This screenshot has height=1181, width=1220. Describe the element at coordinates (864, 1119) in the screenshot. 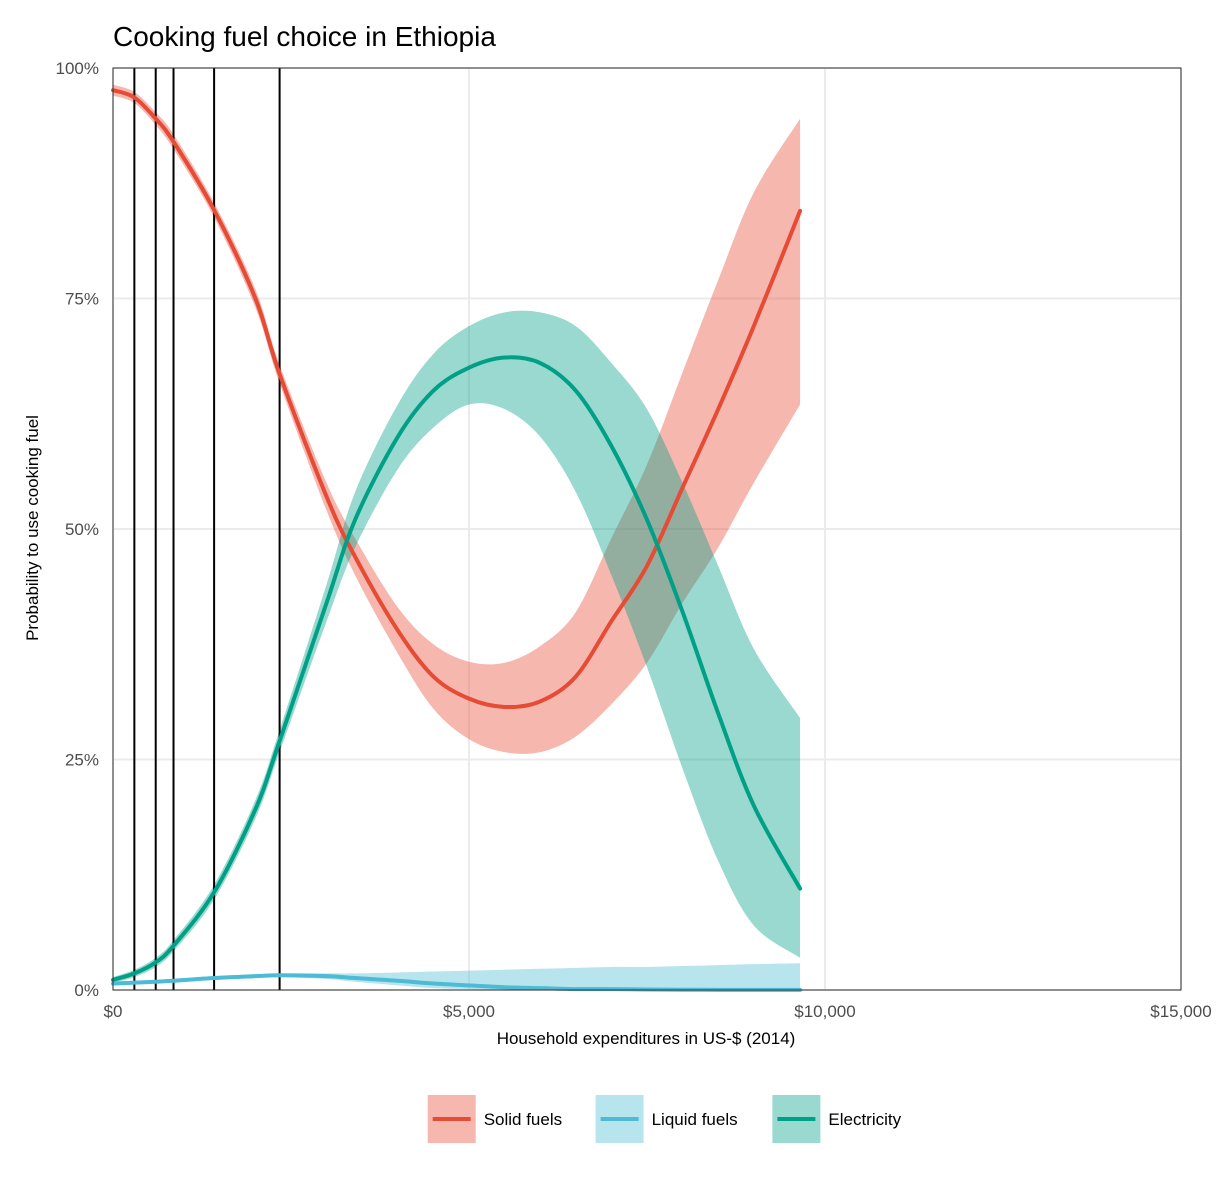

I see `legend-label: Electricity` at that location.